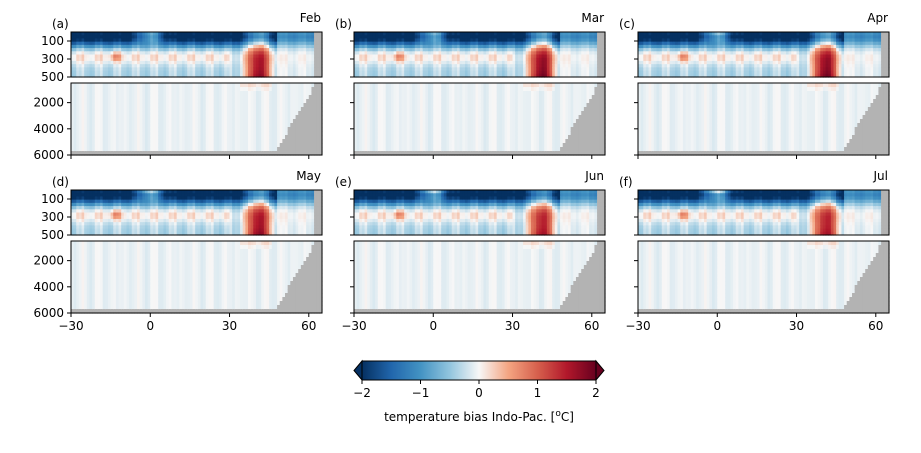 Image resolution: width=921 pixels, height=453 pixels. Describe the element at coordinates (52, 41) in the screenshot. I see `y-tick-label: 100` at that location.